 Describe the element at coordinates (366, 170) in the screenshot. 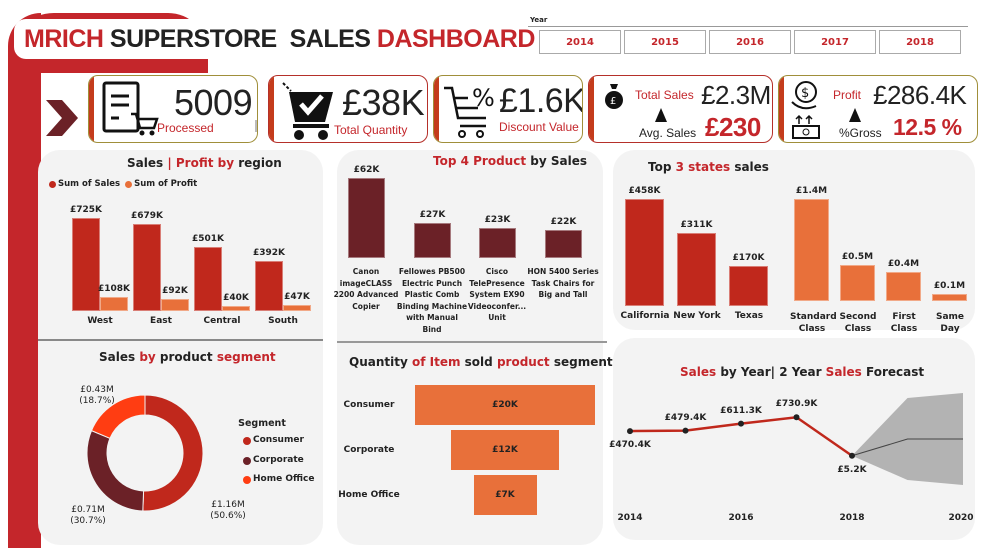

I see `data-label: £62K` at that location.